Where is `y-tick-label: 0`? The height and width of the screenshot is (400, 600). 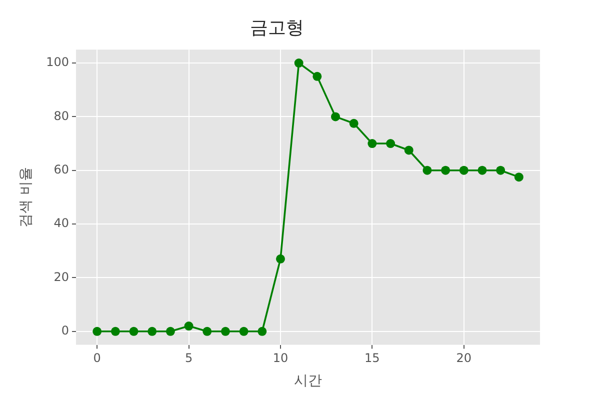 y-tick-label: 0 is located at coordinates (65, 331).